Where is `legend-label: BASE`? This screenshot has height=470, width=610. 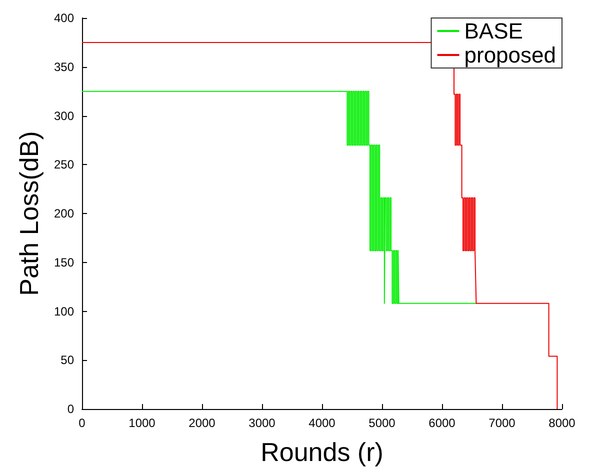
legend-label: BASE is located at coordinates (493, 31).